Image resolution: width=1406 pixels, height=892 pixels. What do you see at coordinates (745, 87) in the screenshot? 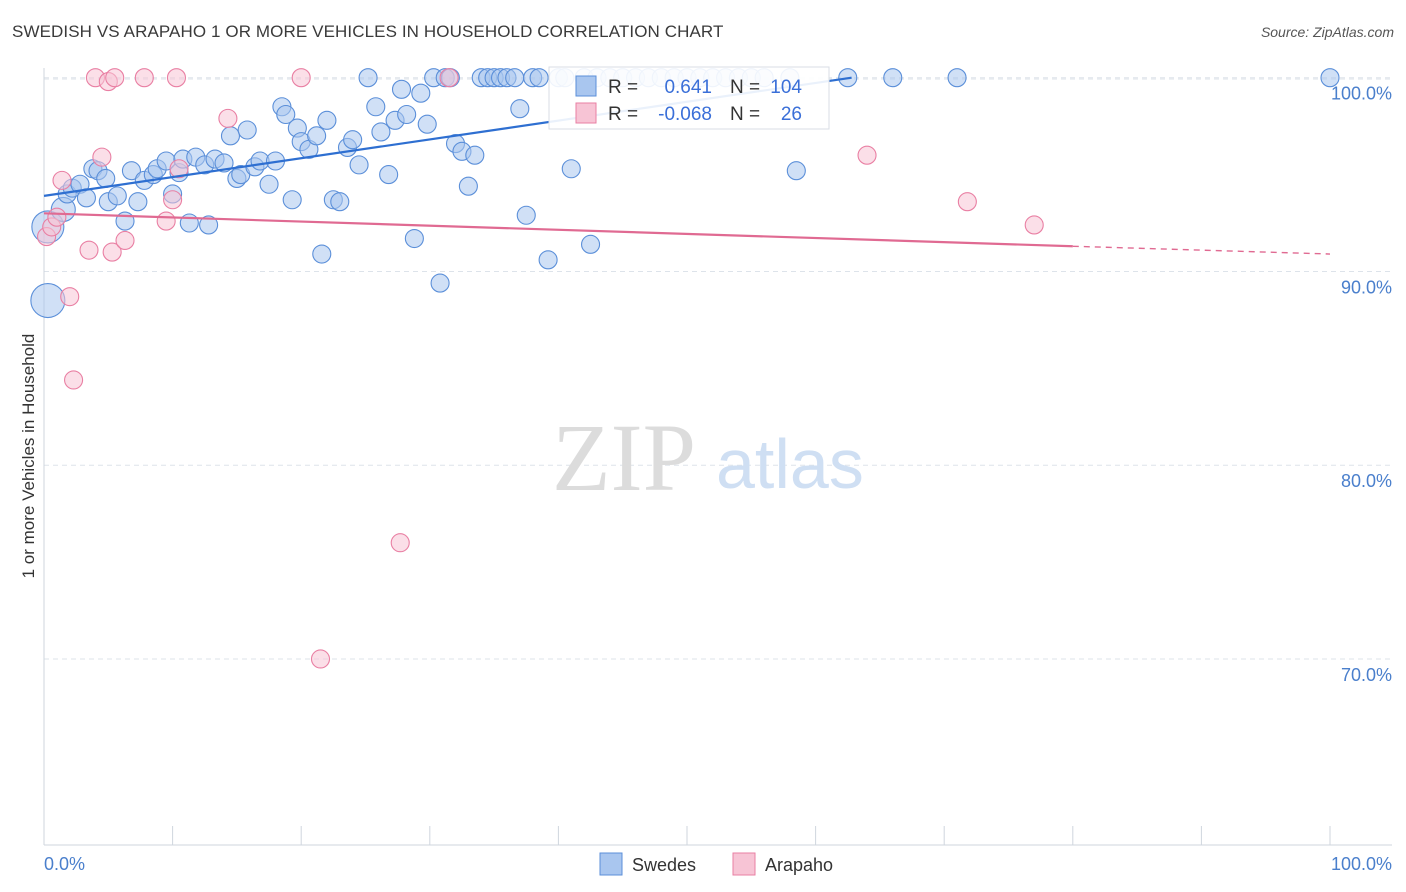
I see `stats-n-label-swedes: N =` at bounding box center [745, 87].